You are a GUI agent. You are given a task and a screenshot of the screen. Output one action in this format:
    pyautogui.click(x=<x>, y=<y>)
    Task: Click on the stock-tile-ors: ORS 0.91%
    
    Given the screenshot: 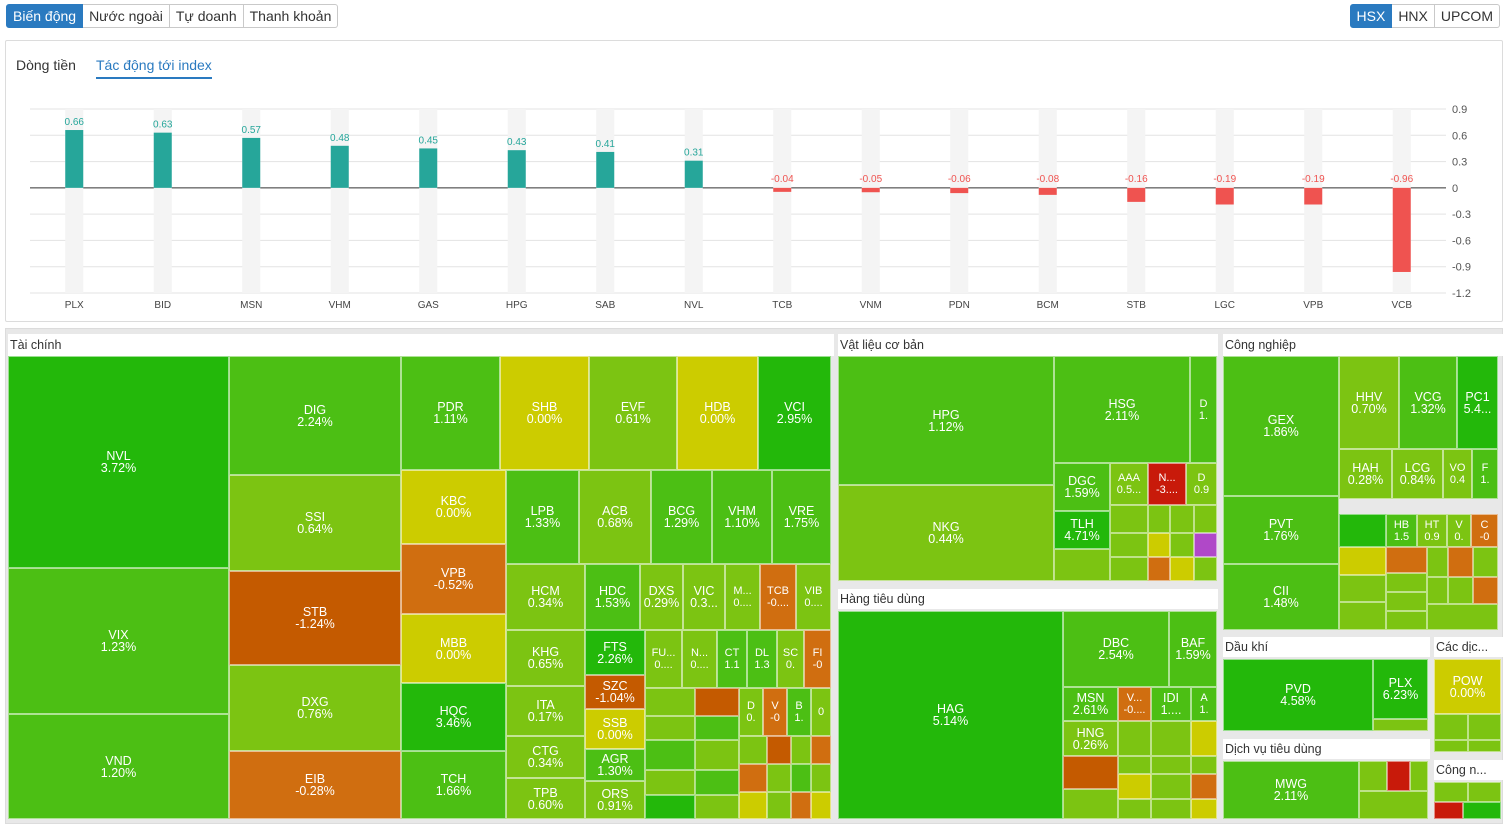 What is the action you would take?
    pyautogui.click(x=615, y=800)
    